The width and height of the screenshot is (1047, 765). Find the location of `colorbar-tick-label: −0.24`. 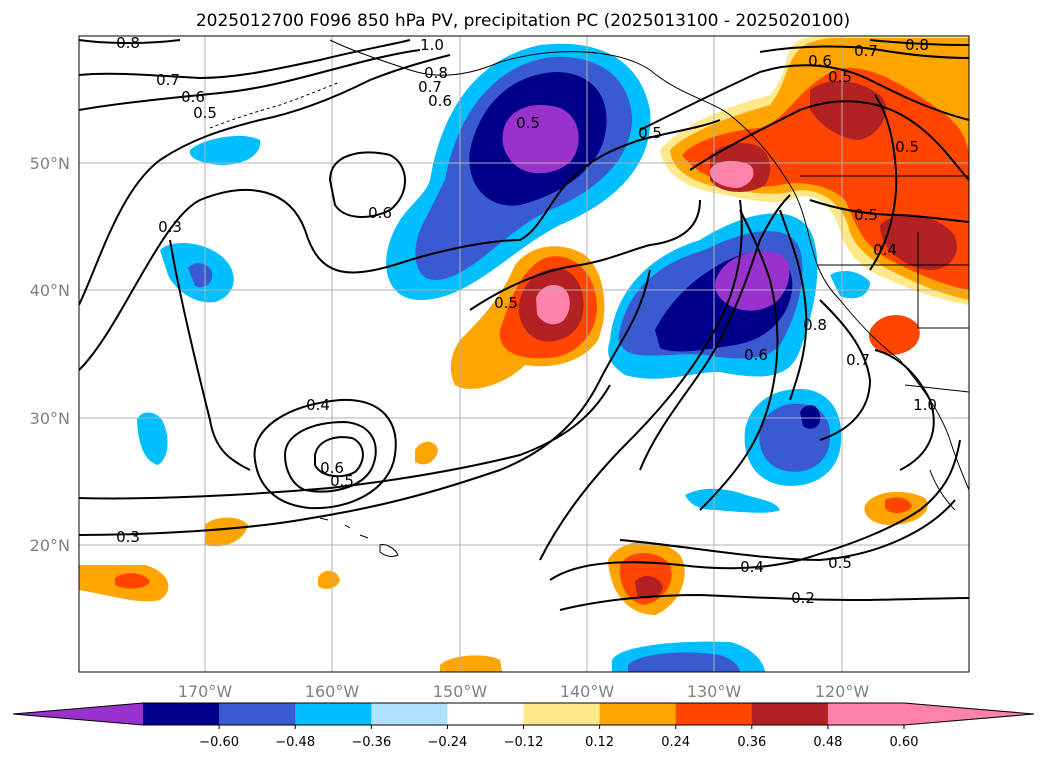

colorbar-tick-label: −0.24 is located at coordinates (447, 742).